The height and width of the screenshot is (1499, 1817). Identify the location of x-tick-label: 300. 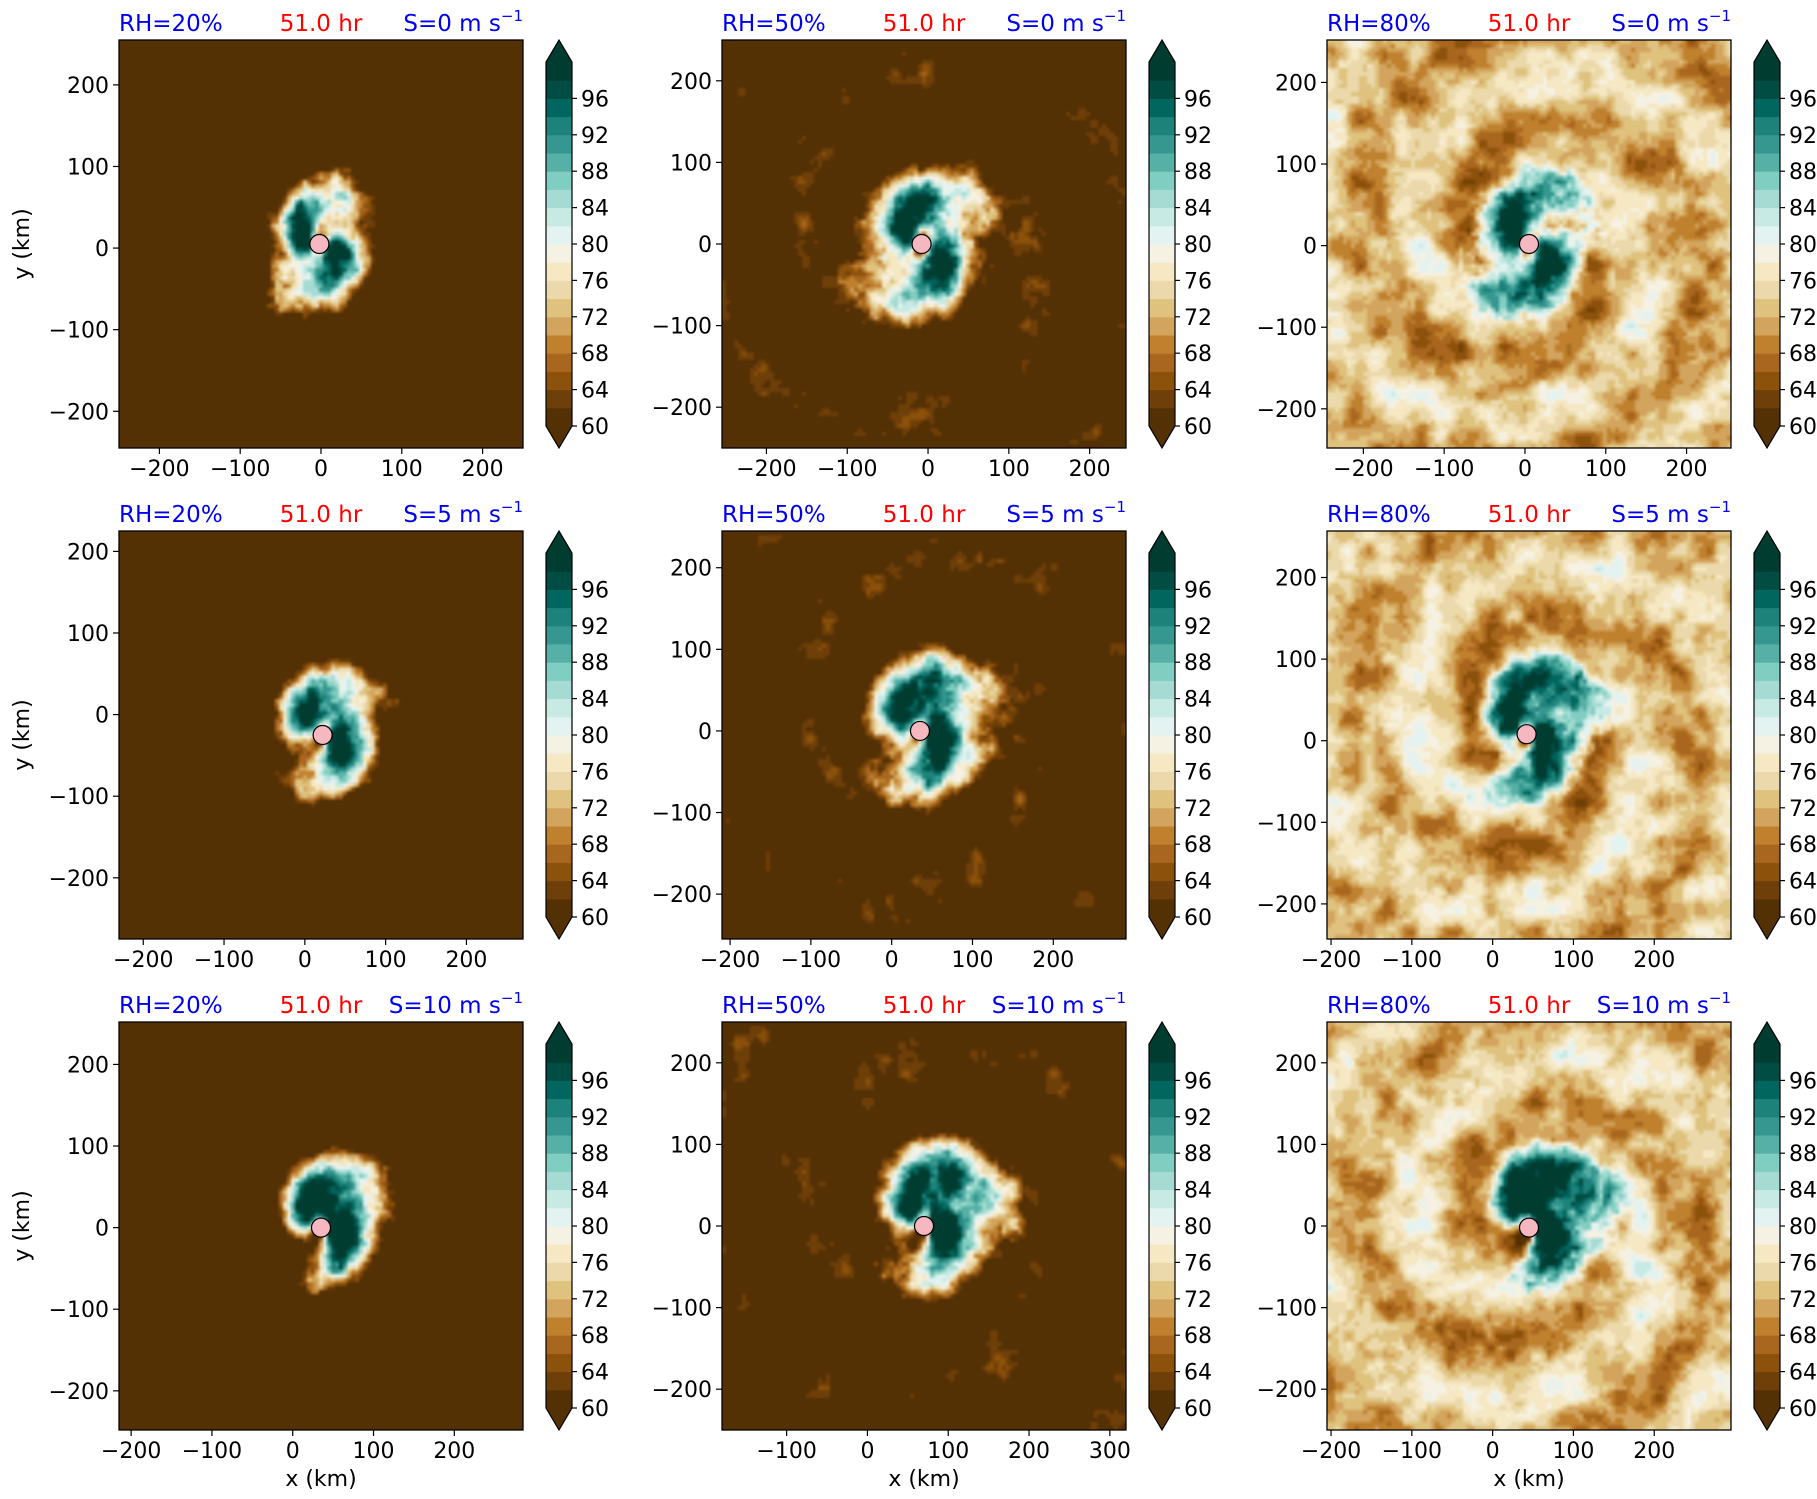
(1110, 1451).